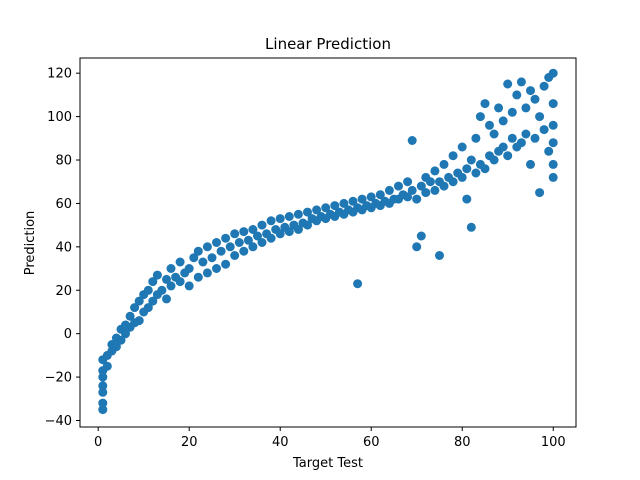 Image resolution: width=640 pixels, height=480 pixels. Describe the element at coordinates (189, 442) in the screenshot. I see `x-tick-label: 20` at that location.